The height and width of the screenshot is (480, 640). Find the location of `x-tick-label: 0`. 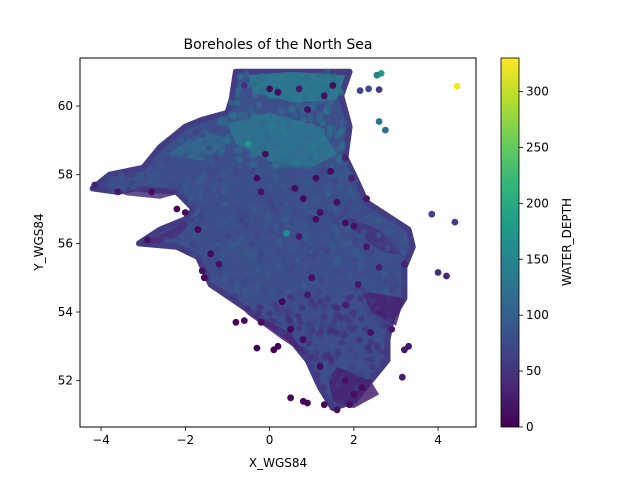

x-tick-label: 0 is located at coordinates (270, 440).